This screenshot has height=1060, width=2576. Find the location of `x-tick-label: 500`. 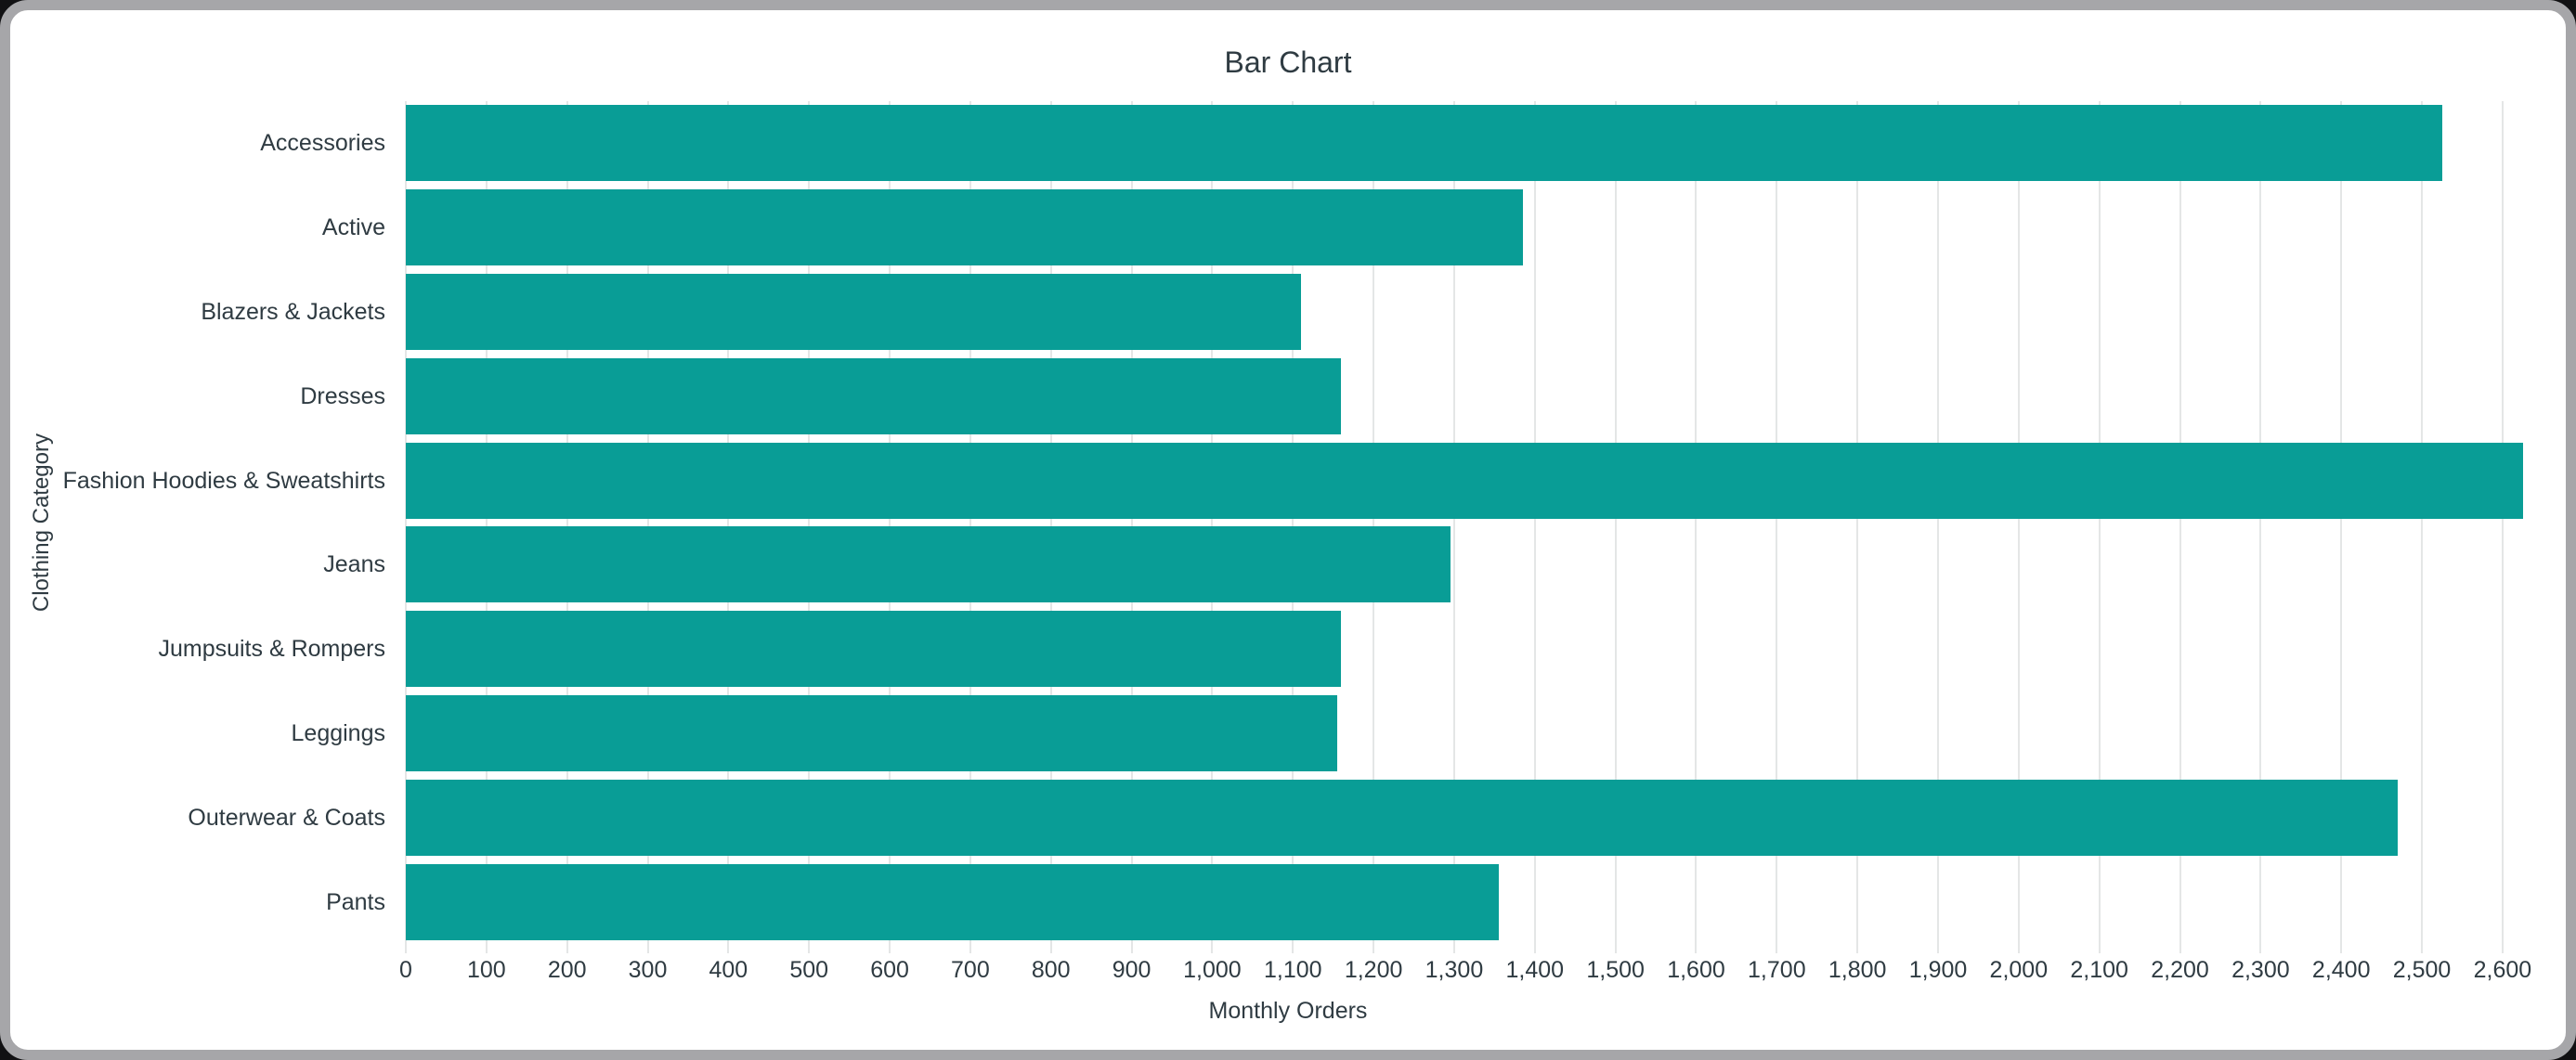

x-tick-label: 500 is located at coordinates (809, 970).